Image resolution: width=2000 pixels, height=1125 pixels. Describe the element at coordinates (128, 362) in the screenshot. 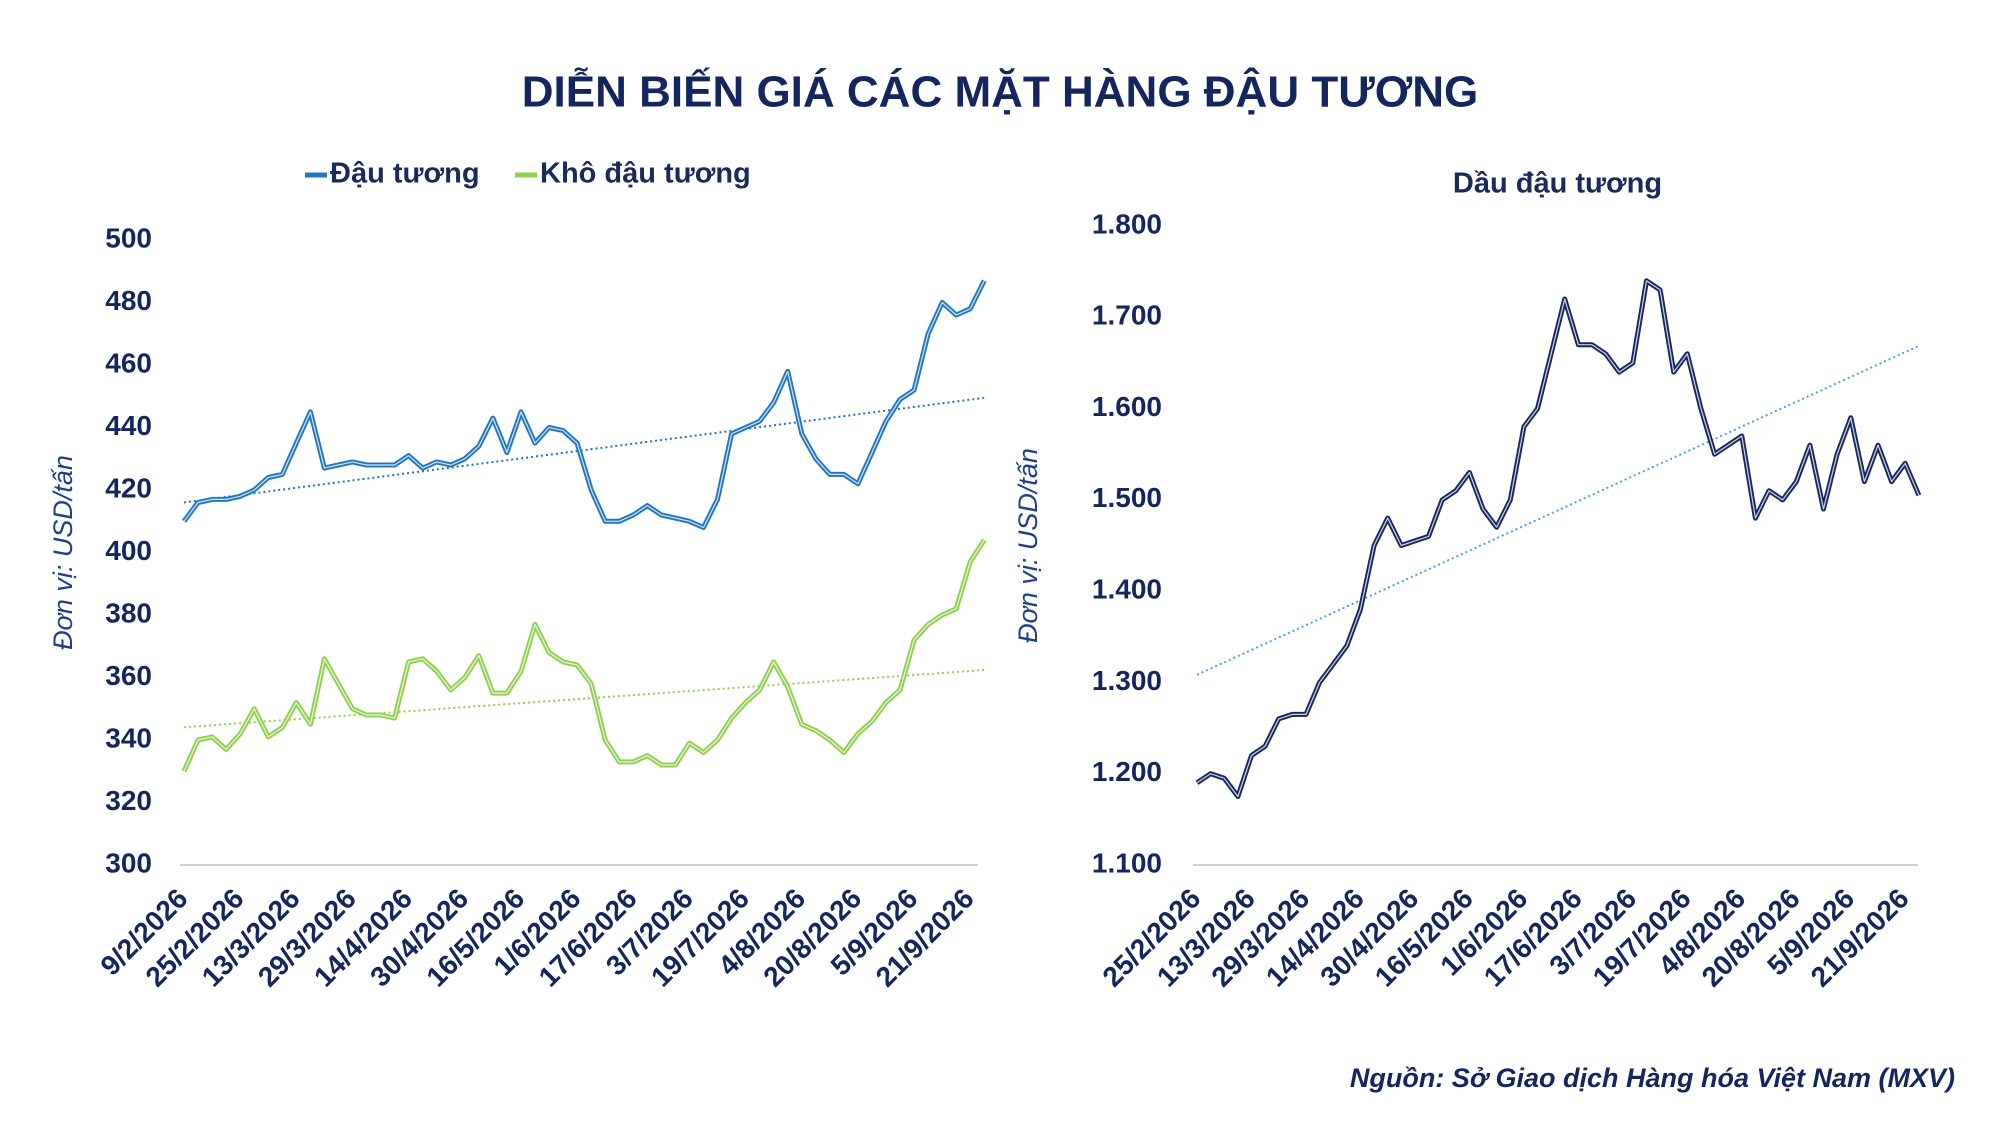

I see `y-tick-label: 460` at that location.